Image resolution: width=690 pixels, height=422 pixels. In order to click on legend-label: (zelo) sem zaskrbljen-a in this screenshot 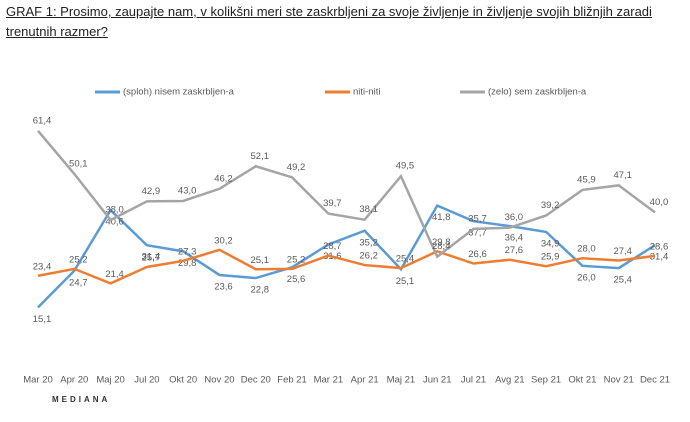, I will do `click(537, 92)`.